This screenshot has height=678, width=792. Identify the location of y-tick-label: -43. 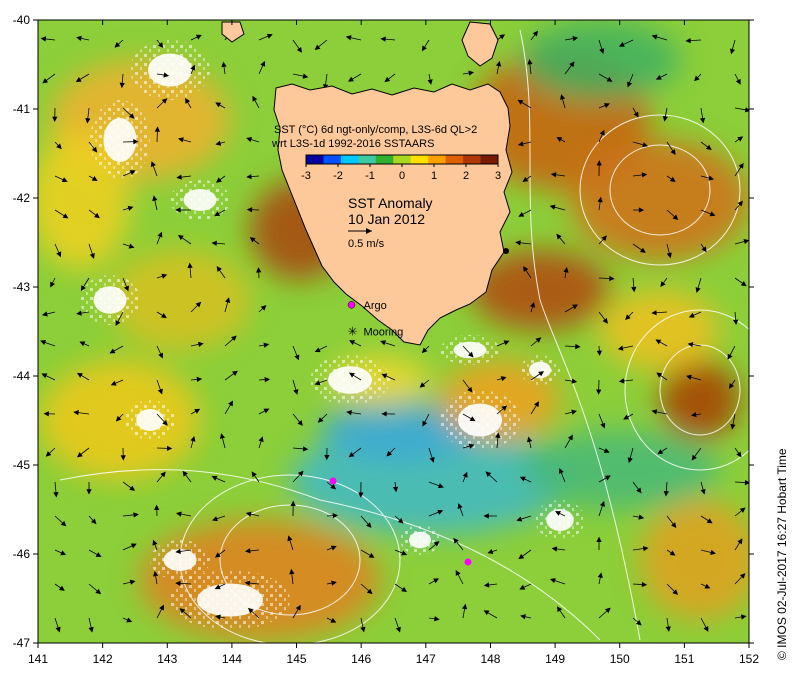
(22, 287).